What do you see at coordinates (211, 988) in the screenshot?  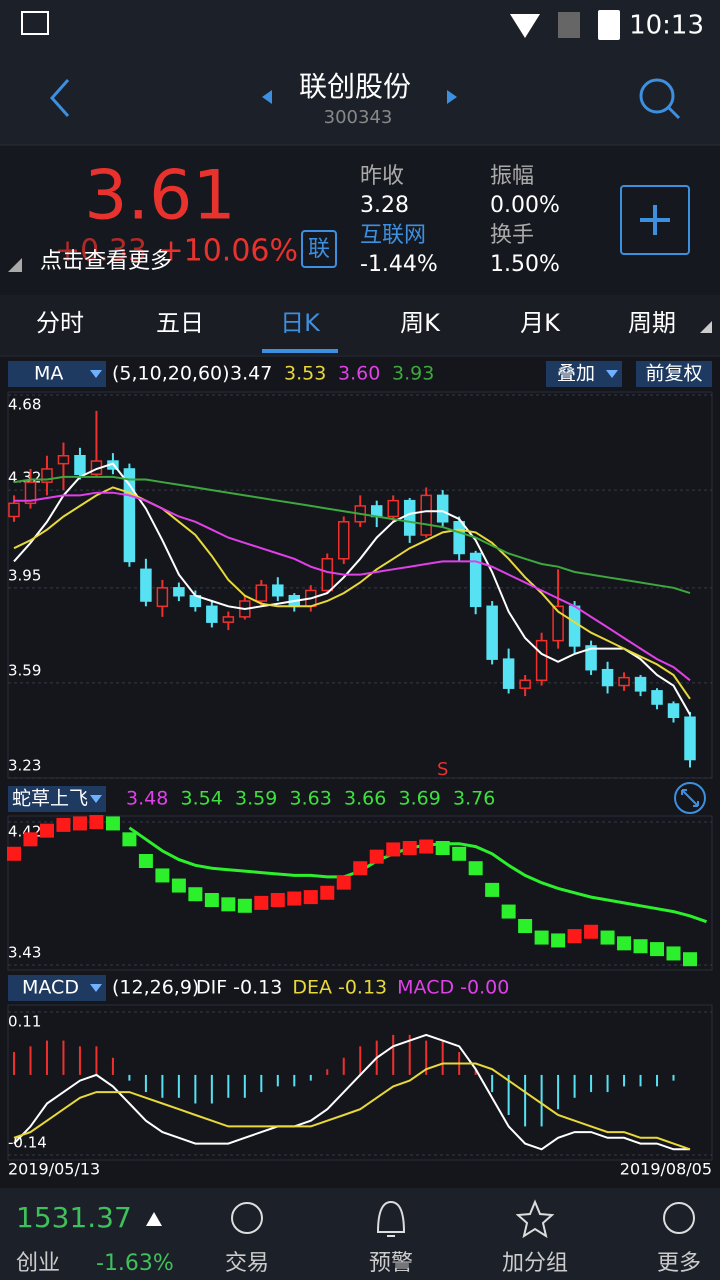 I see `legend-name: DIF` at bounding box center [211, 988].